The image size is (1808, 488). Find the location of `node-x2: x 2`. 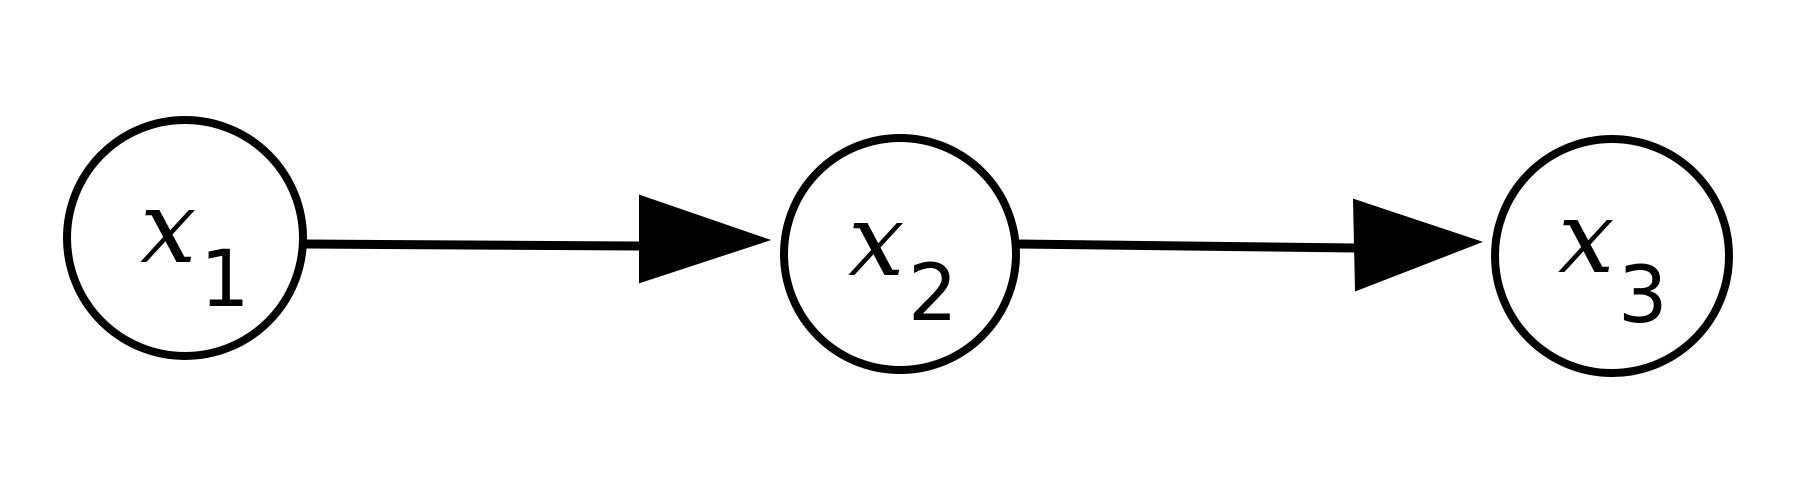

node-x2: x 2 is located at coordinates (900, 254).